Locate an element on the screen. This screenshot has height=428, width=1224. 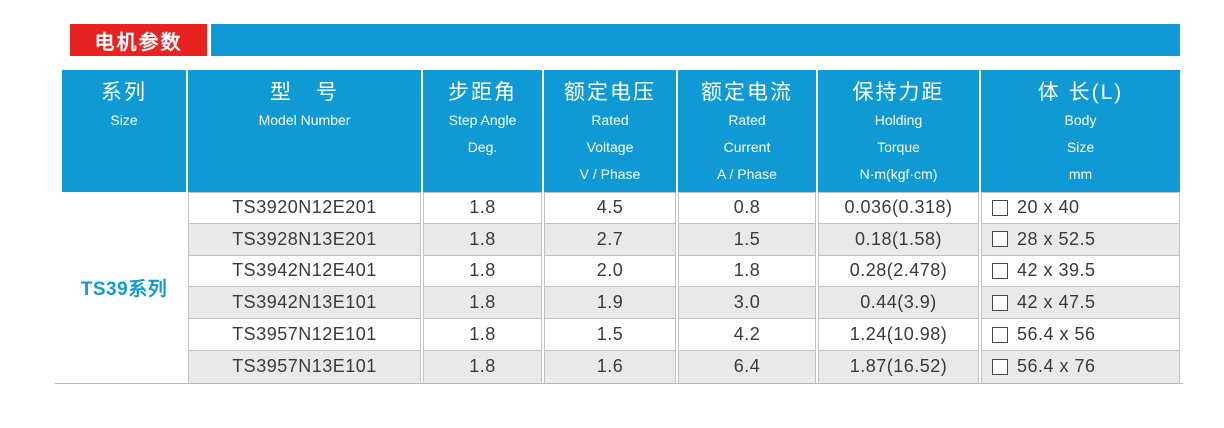
cell-rated-voltage: 1.9 is located at coordinates (610, 303).